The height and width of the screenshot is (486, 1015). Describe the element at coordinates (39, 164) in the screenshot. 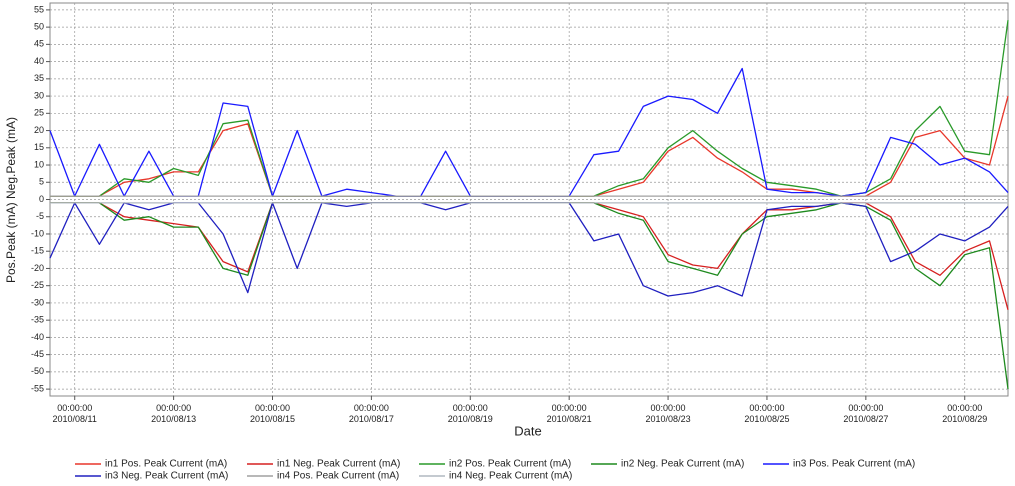

I see `y-tick-label: 10` at that location.